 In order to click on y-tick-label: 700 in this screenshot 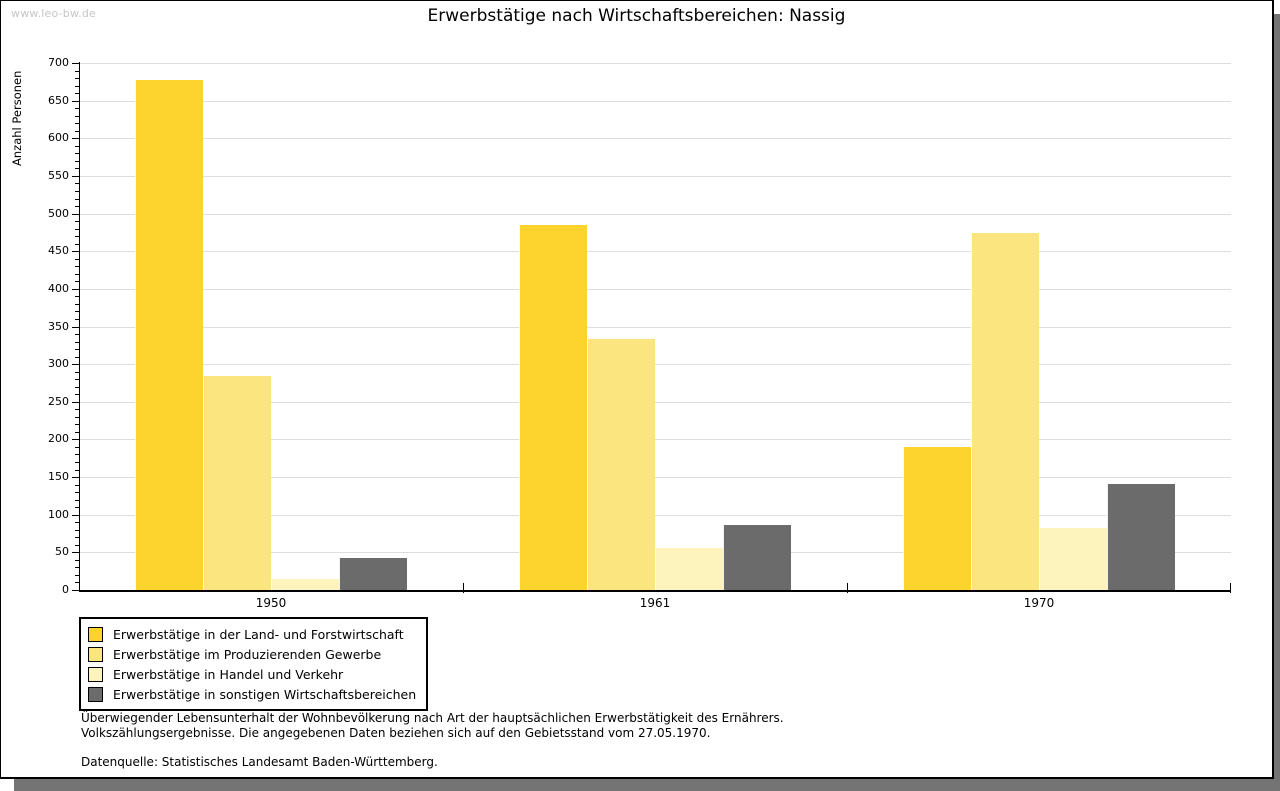, I will do `click(58, 62)`.